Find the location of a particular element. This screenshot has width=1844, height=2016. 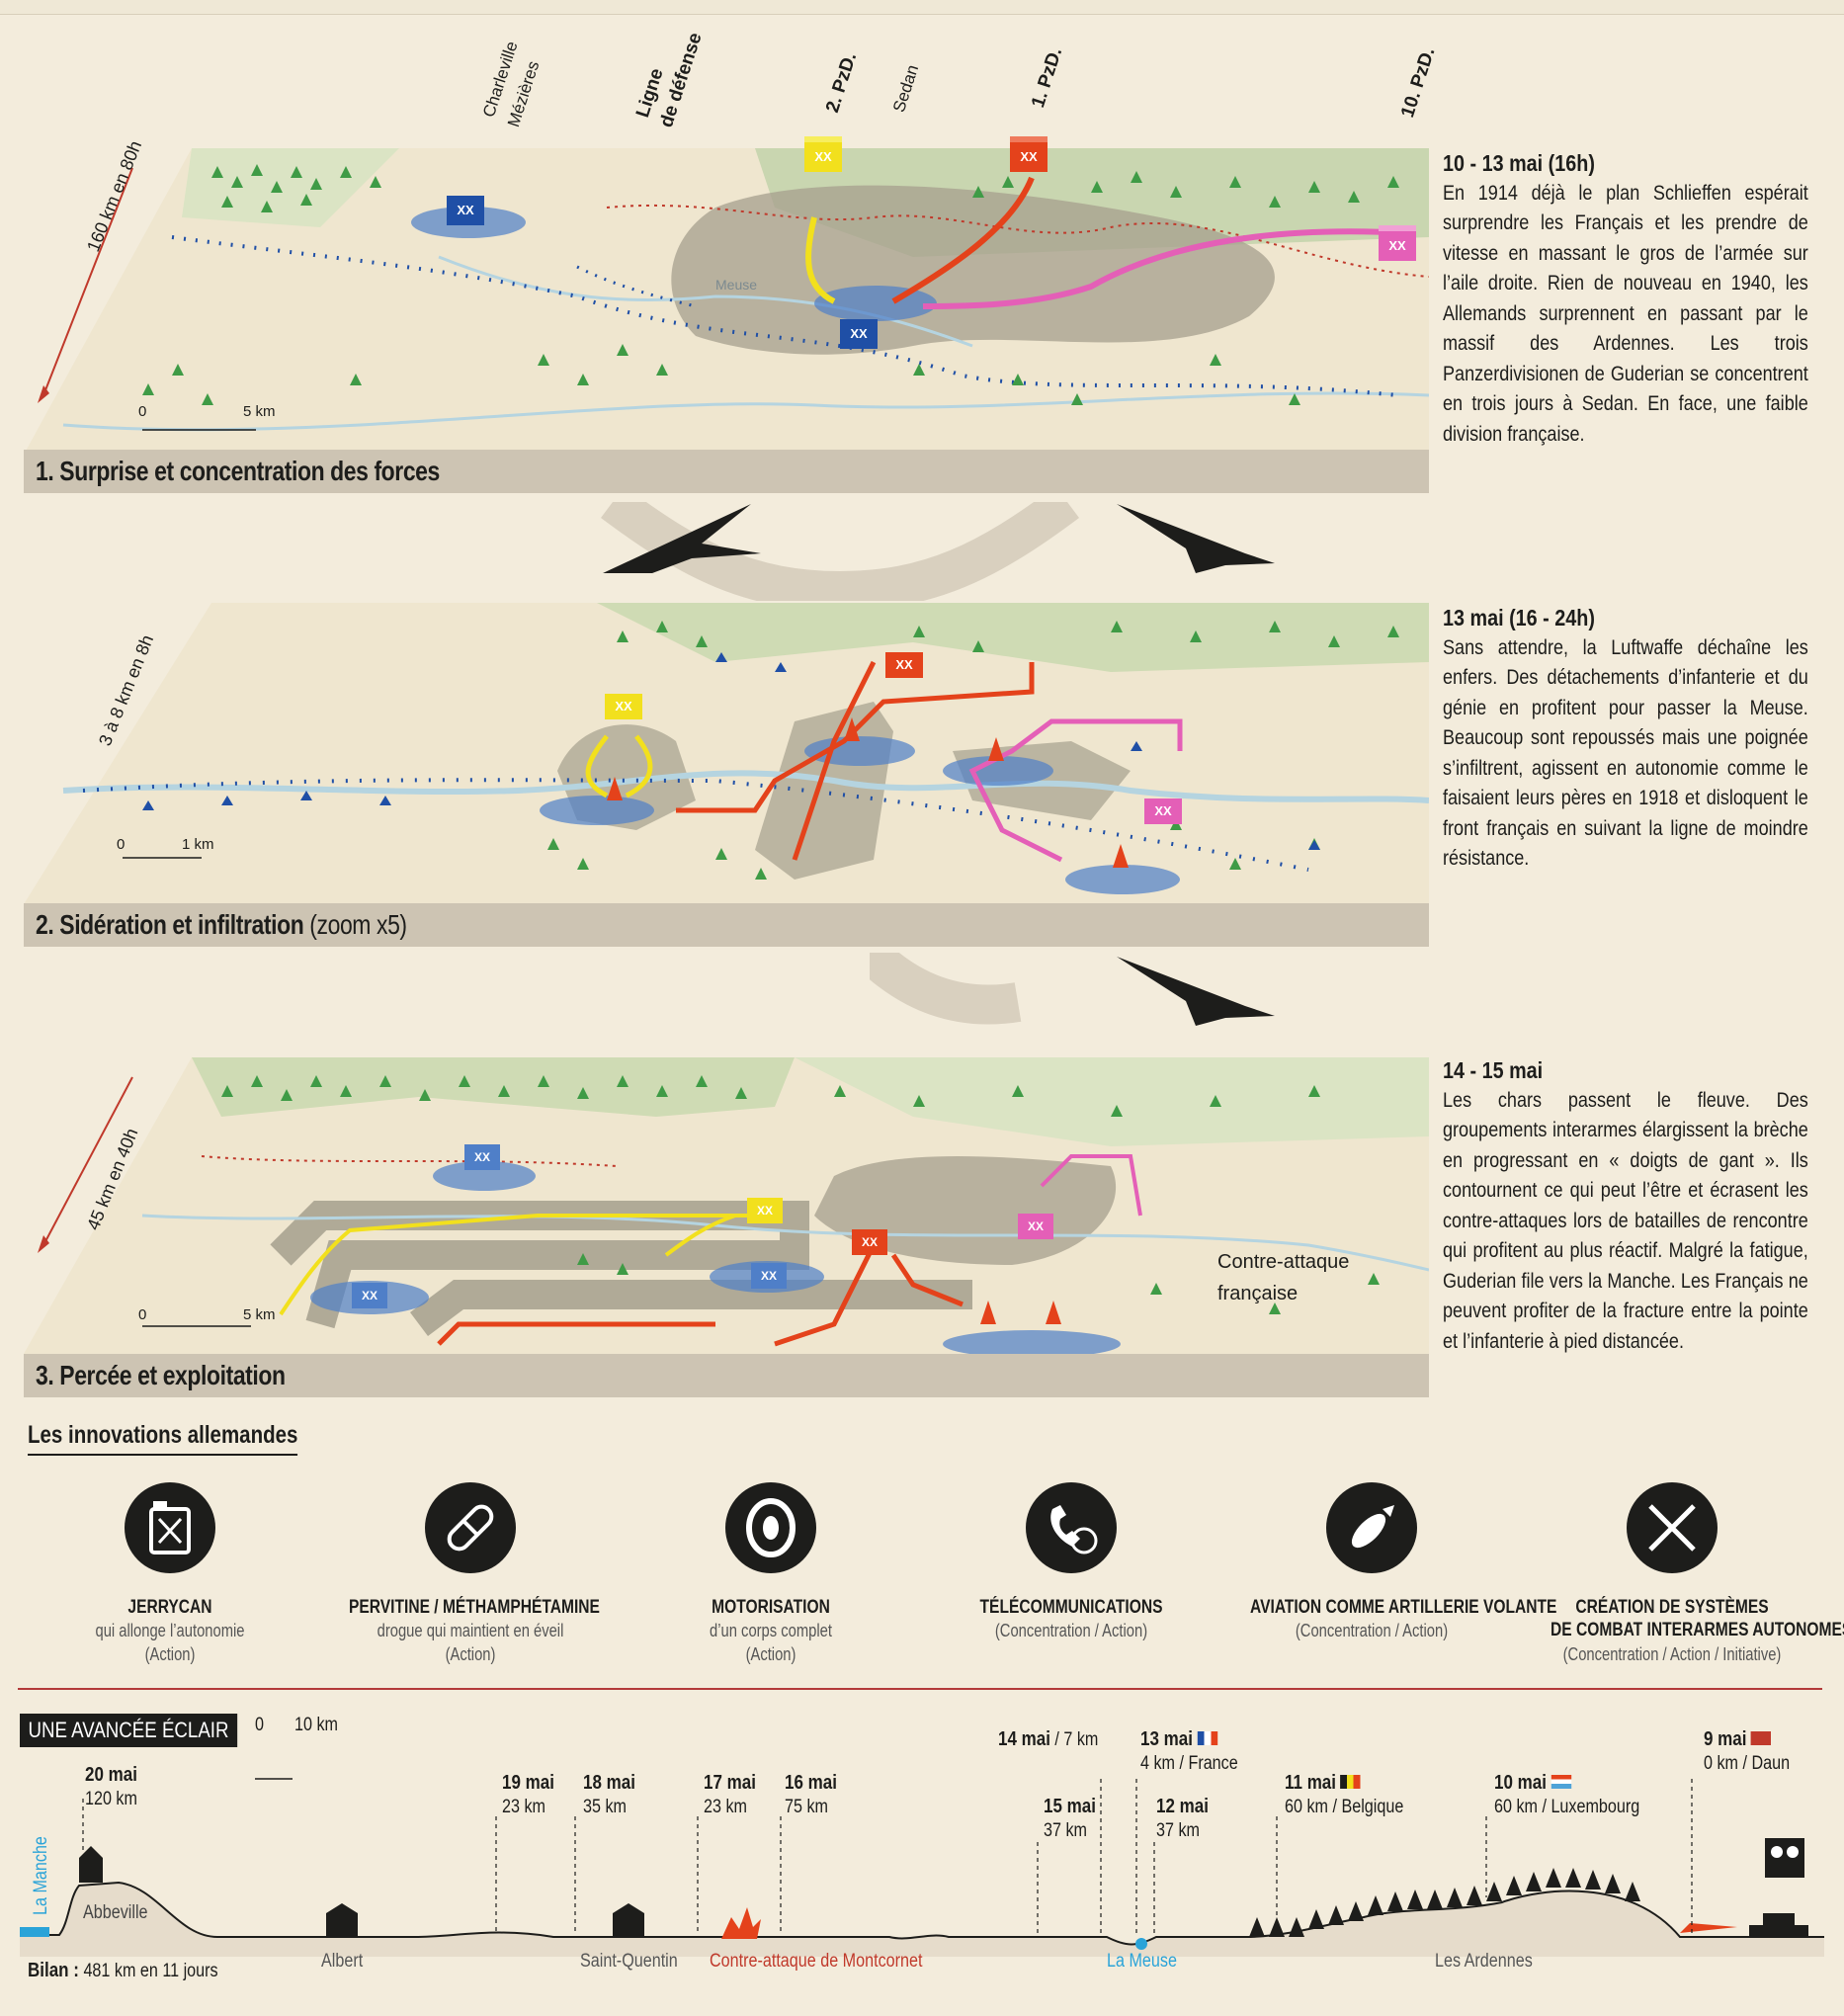

scale-start-1: 0 is located at coordinates (142, 411).